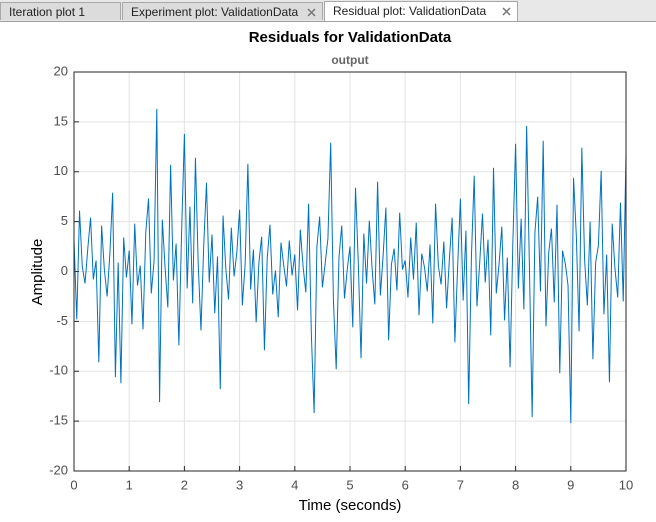  Describe the element at coordinates (626, 484) in the screenshot. I see `x-tick-label: 10` at that location.